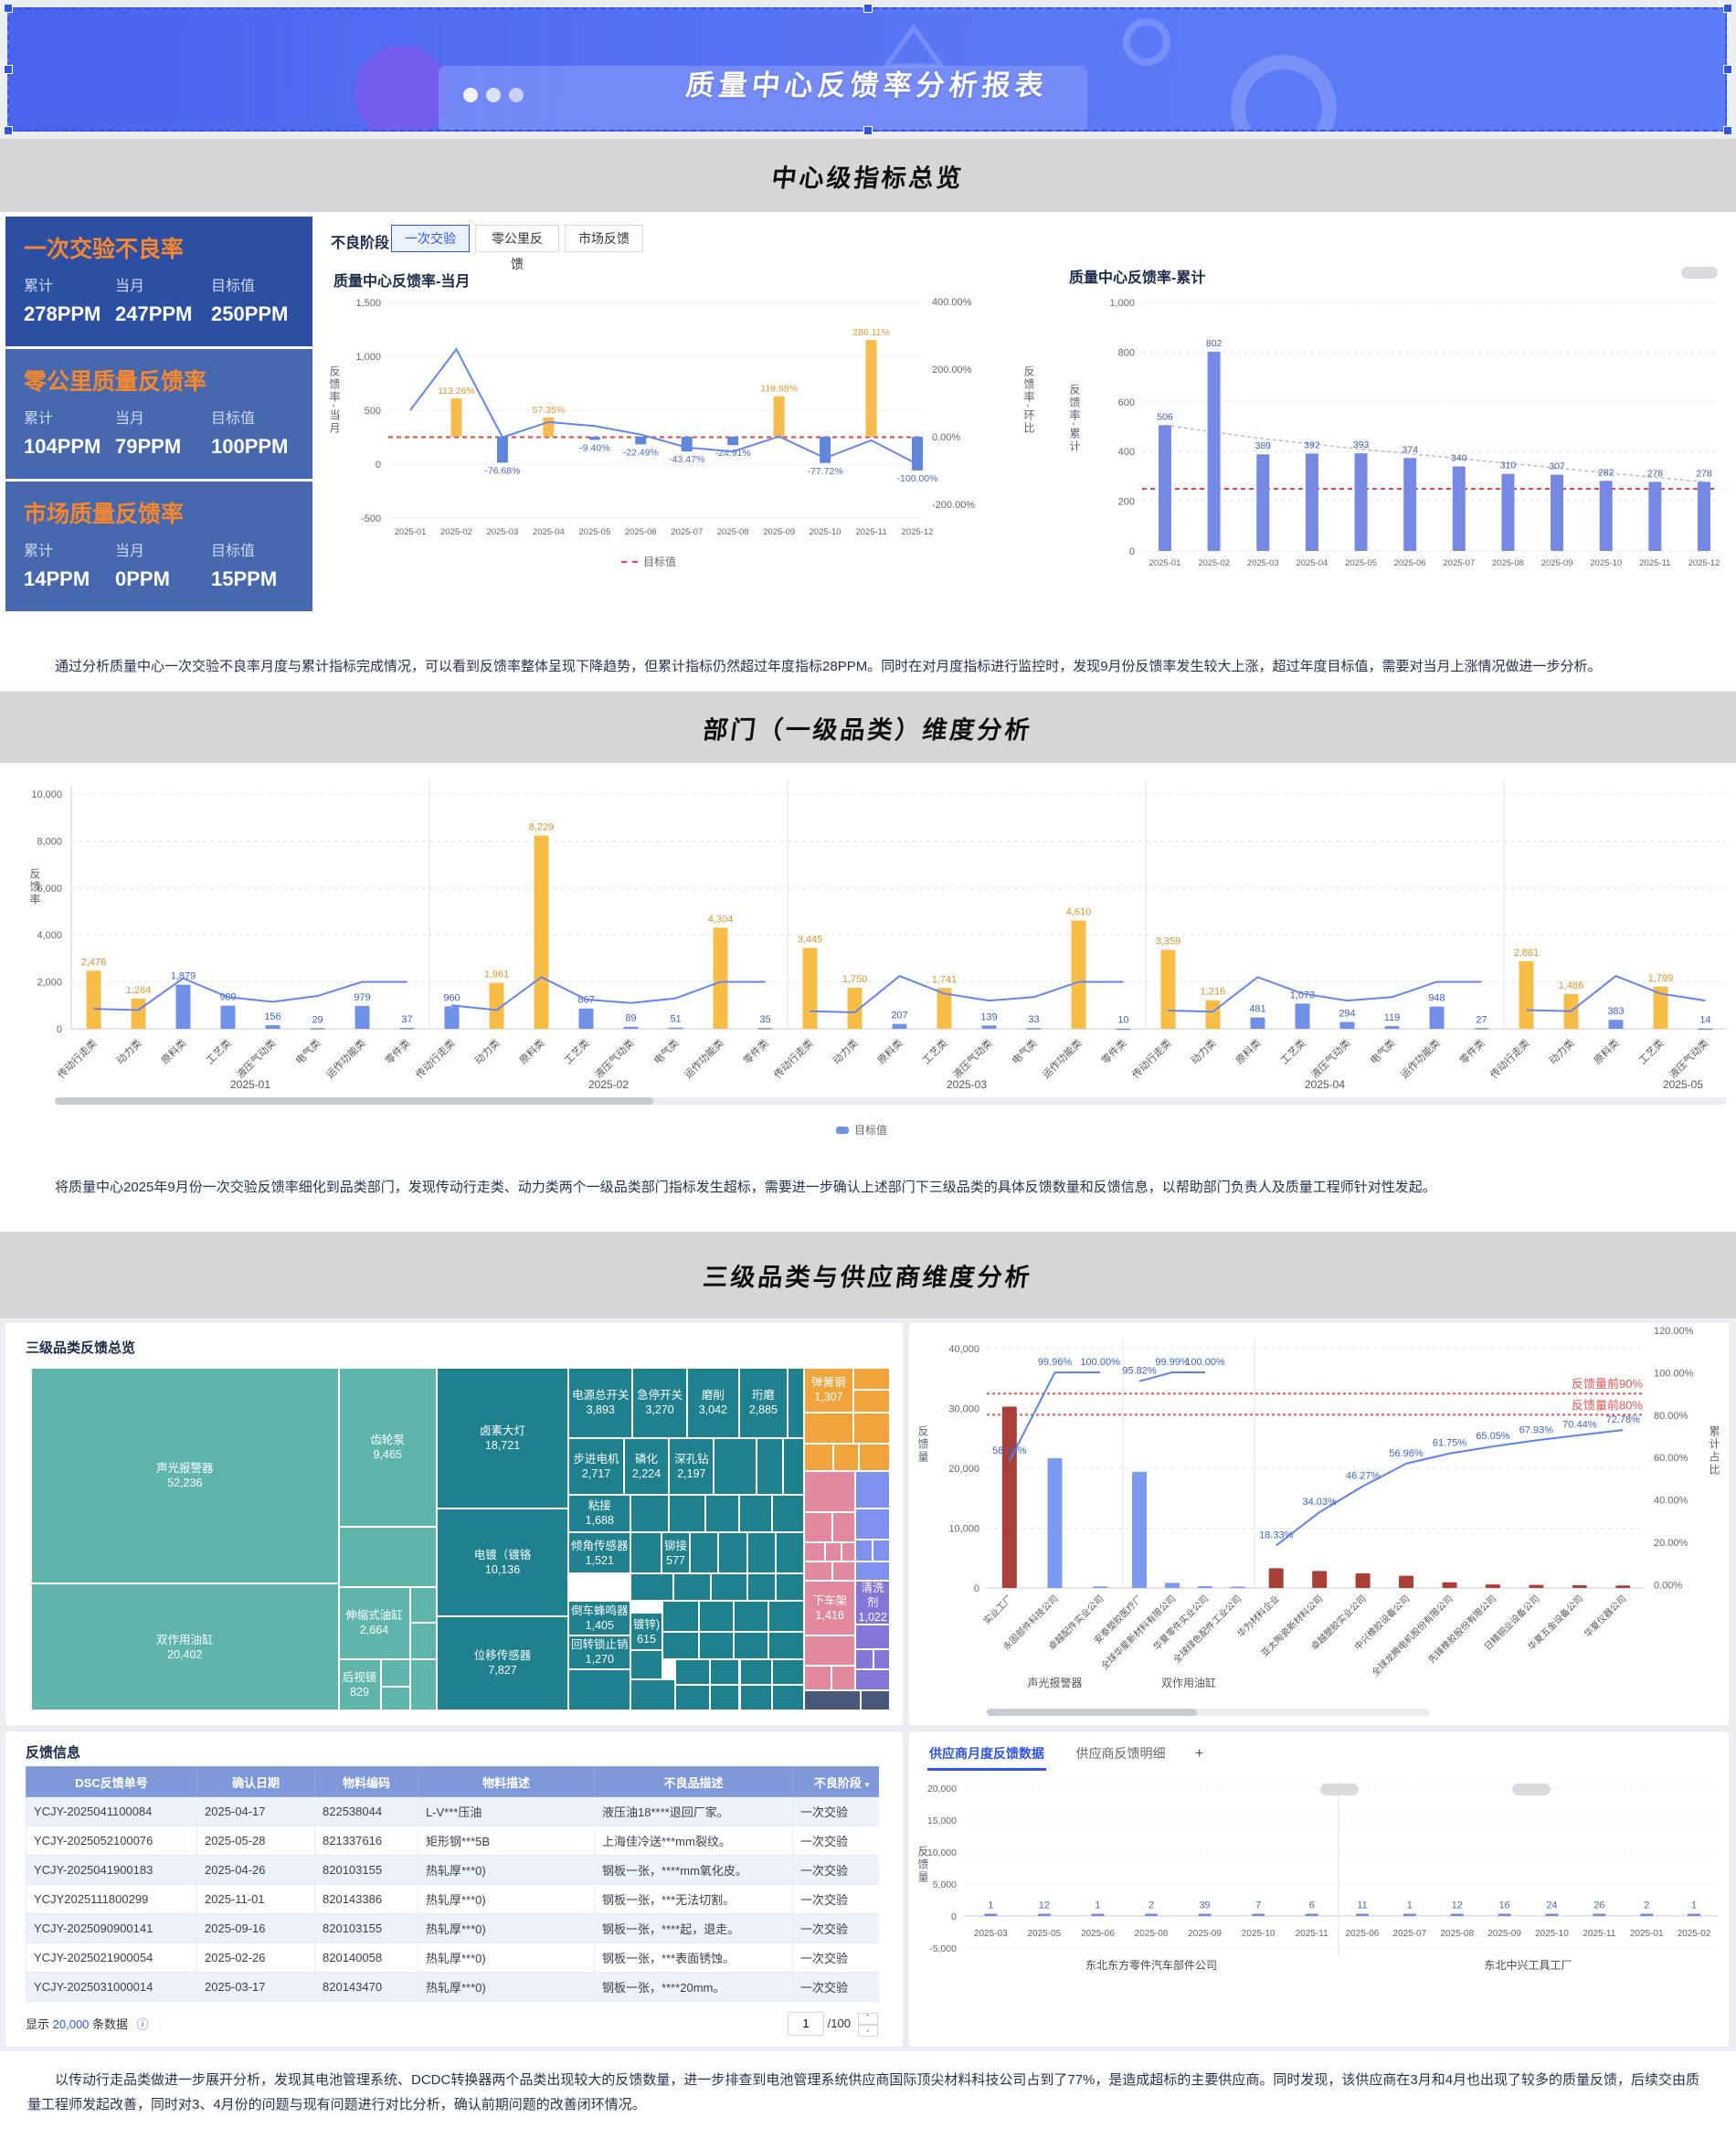 The height and width of the screenshot is (2149, 1736). What do you see at coordinates (354, 1101) in the screenshot?
I see `dept-chart-scrollbar-thumb` at bounding box center [354, 1101].